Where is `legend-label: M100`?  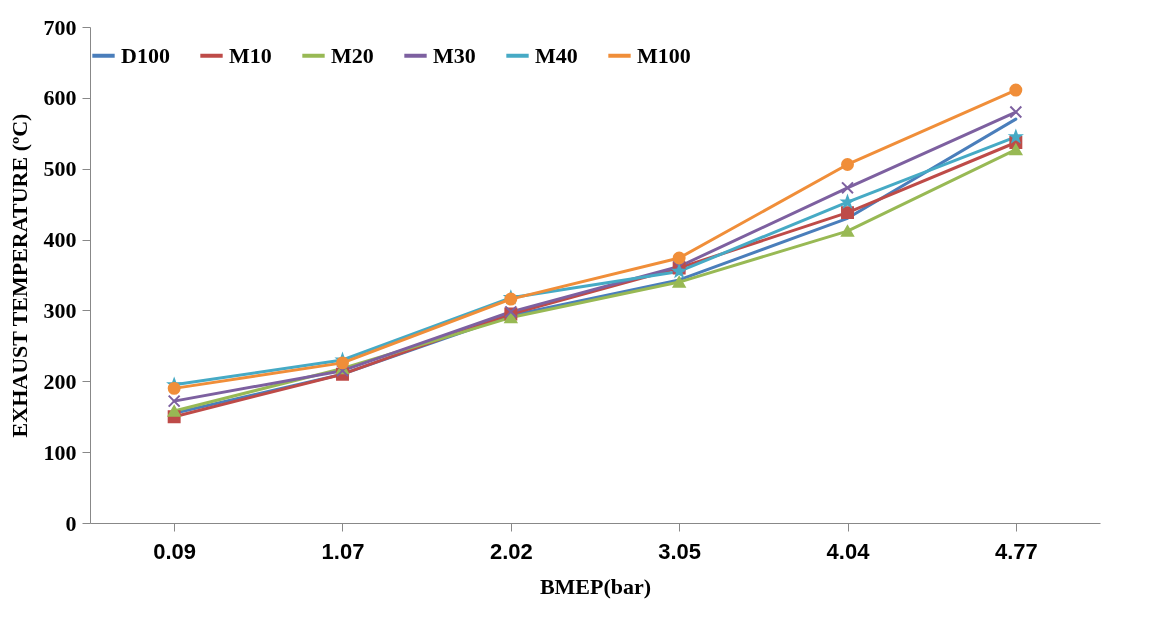 legend-label: M100 is located at coordinates (664, 55).